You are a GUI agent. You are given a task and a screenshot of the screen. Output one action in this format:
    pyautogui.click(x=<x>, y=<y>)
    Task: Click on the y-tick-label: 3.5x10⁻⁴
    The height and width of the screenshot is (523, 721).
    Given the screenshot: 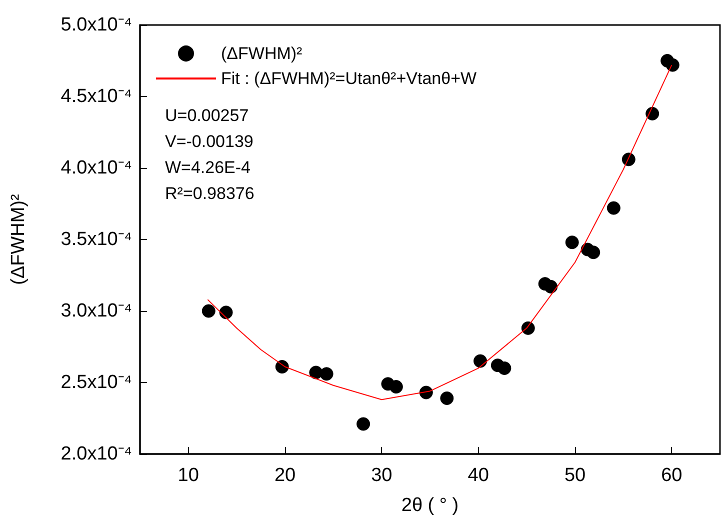 What is the action you would take?
    pyautogui.click(x=96, y=239)
    